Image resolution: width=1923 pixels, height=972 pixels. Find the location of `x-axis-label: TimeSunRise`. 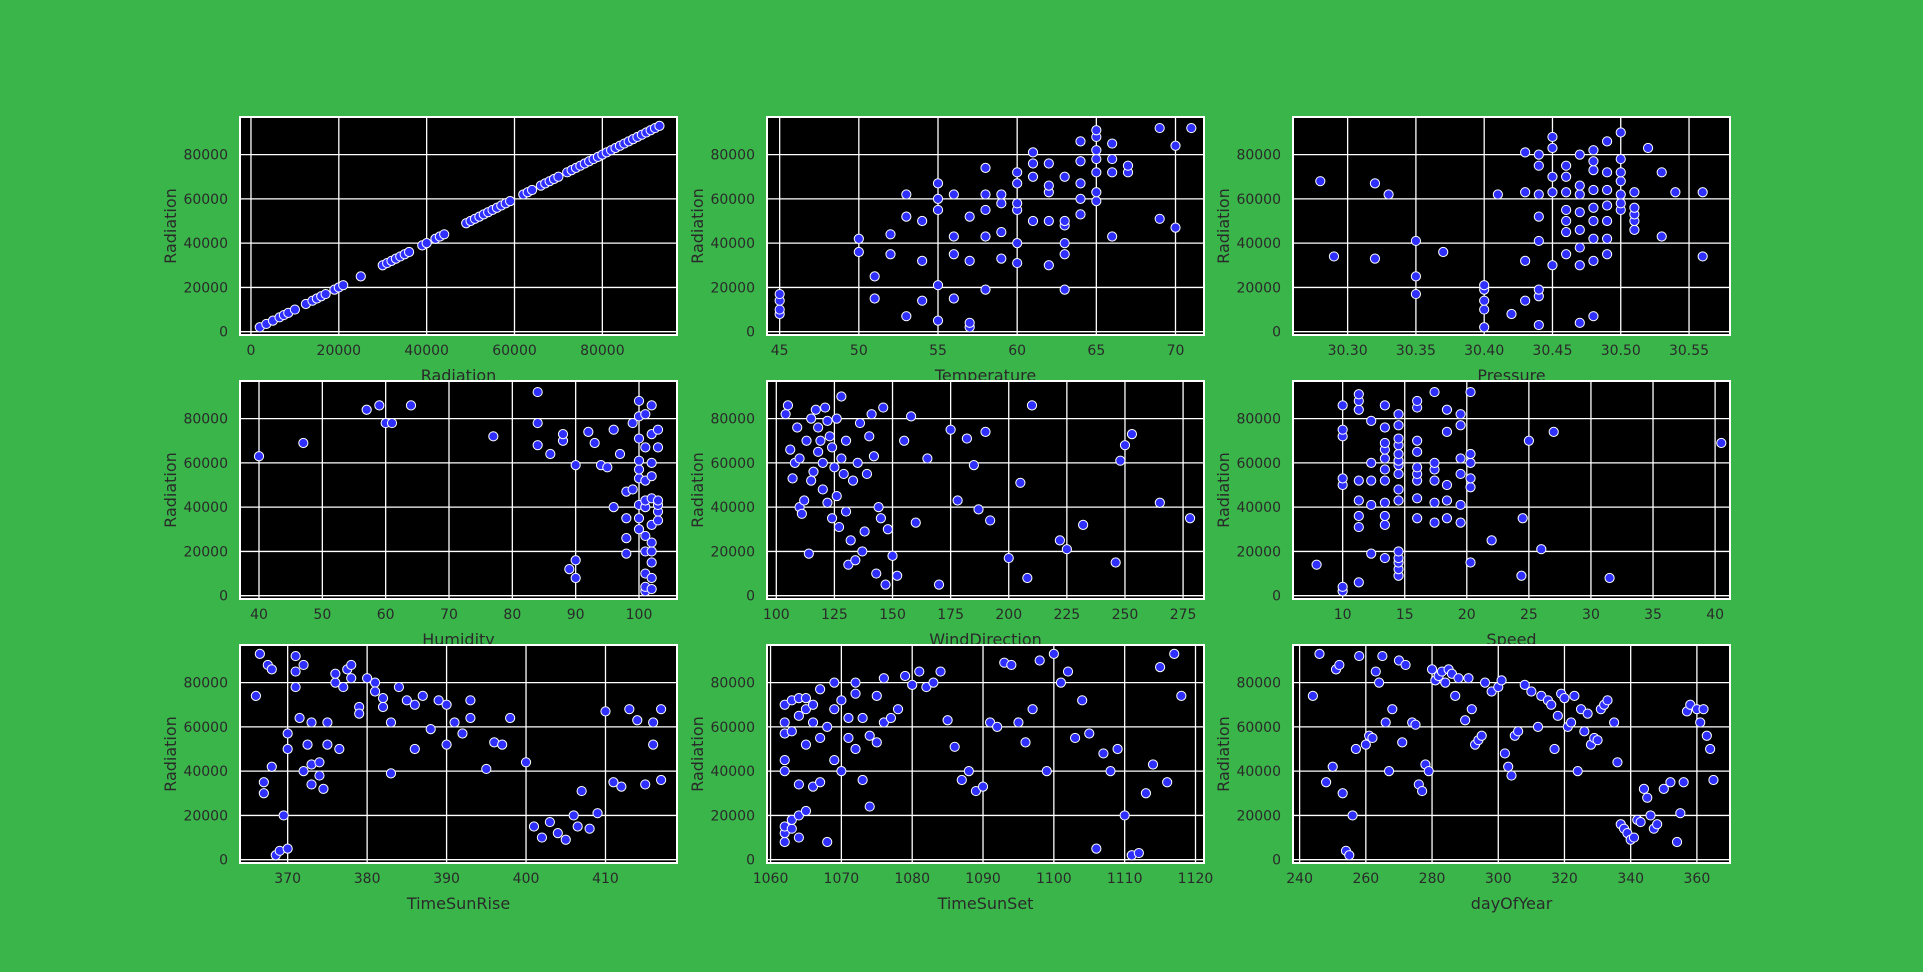

x-axis-label: TimeSunRise is located at coordinates (458, 903).